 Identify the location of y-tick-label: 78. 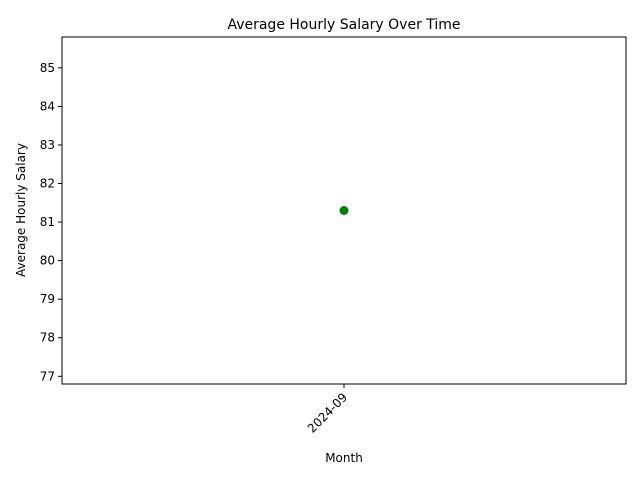
(47, 338).